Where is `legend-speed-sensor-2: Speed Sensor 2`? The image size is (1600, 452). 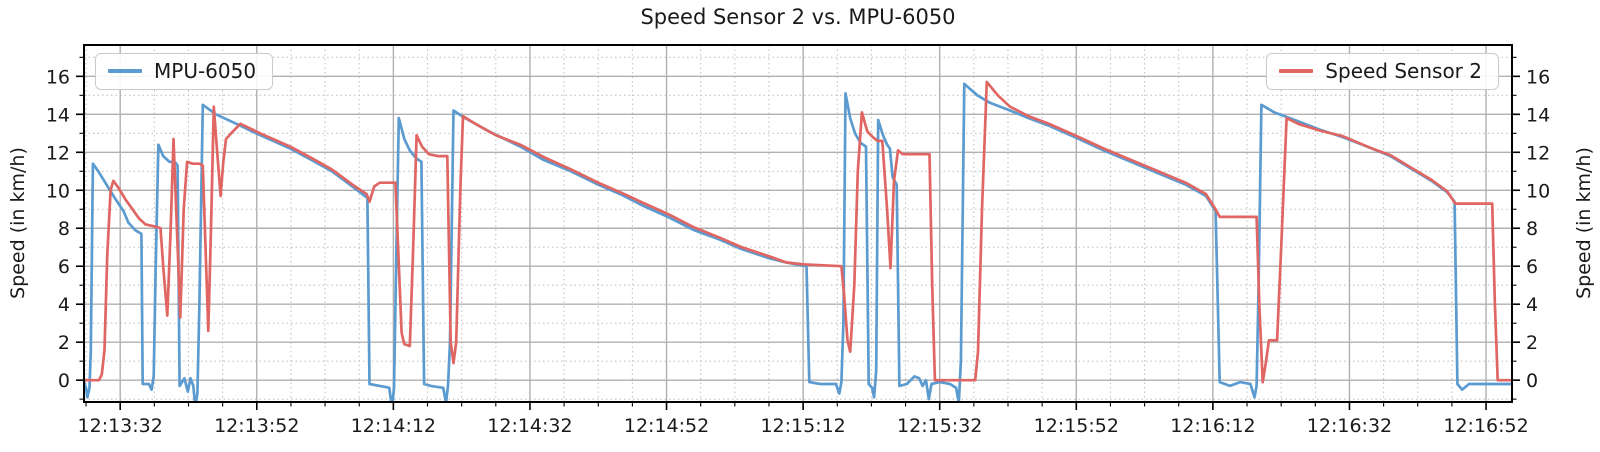 legend-speed-sensor-2: Speed Sensor 2 is located at coordinates (1382, 71).